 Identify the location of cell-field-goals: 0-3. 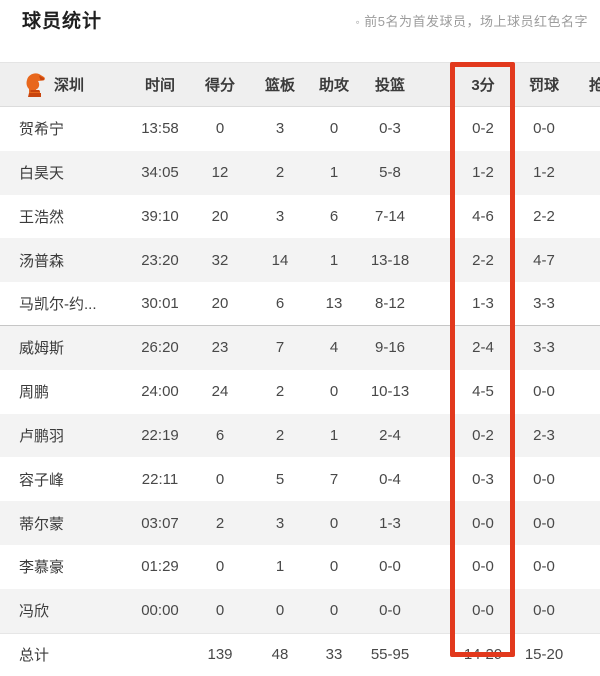
(390, 129).